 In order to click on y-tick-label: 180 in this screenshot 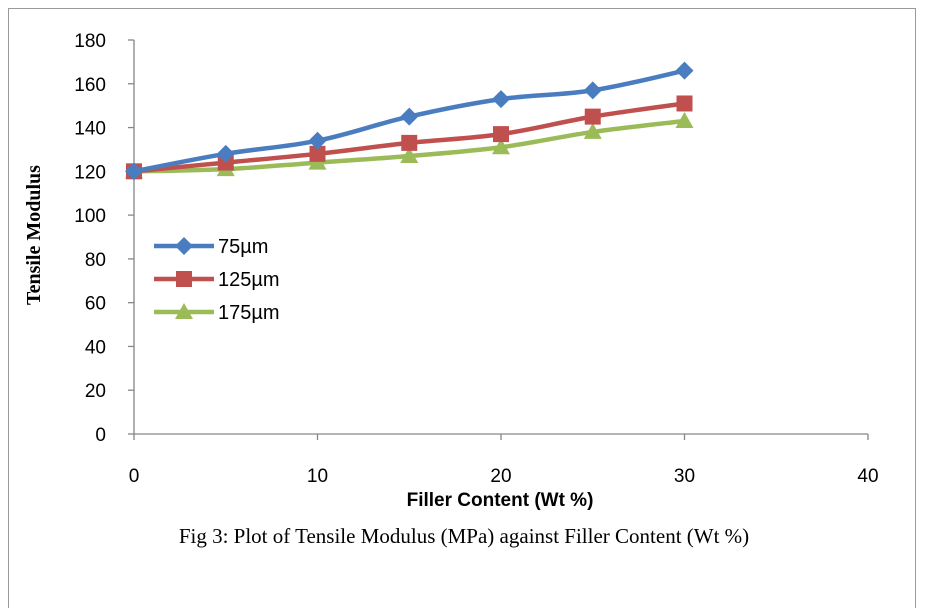, I will do `click(90, 41)`.